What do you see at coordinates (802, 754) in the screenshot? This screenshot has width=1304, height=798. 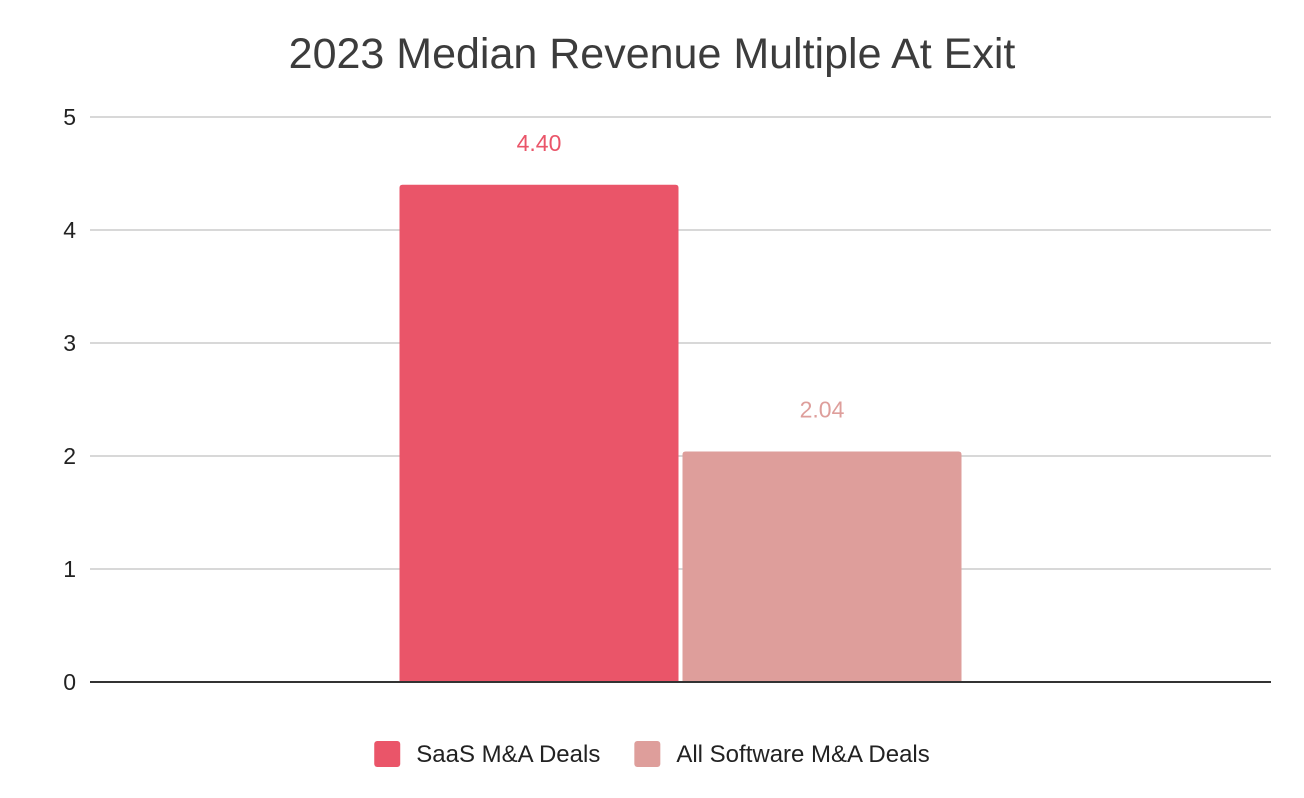 I see `legend-label-2: All Software M&A Deals` at bounding box center [802, 754].